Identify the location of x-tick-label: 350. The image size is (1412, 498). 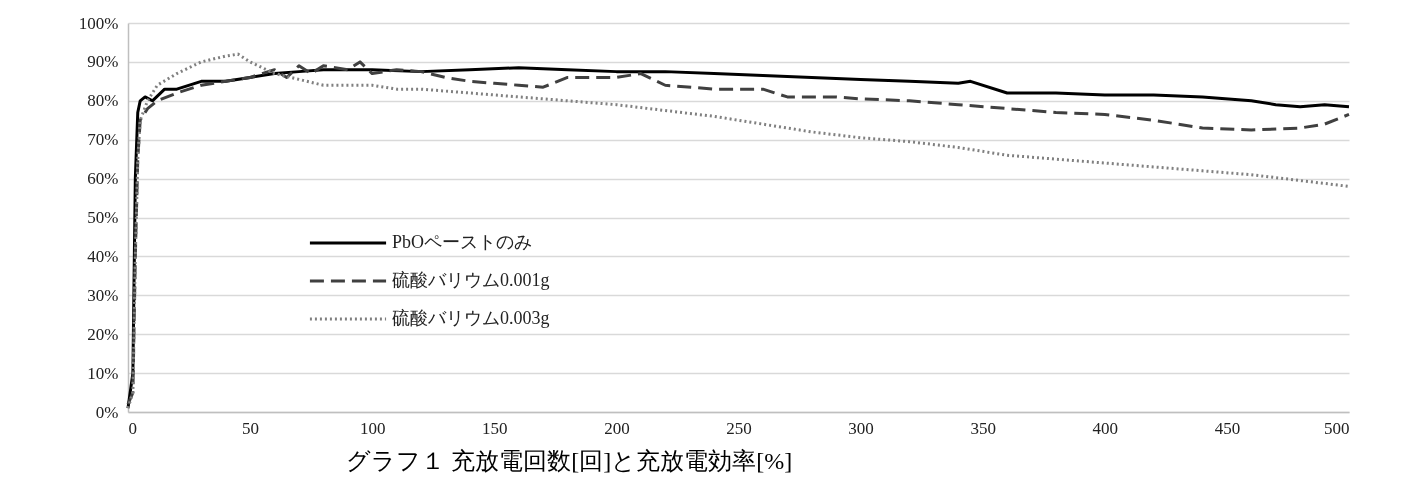
(983, 428).